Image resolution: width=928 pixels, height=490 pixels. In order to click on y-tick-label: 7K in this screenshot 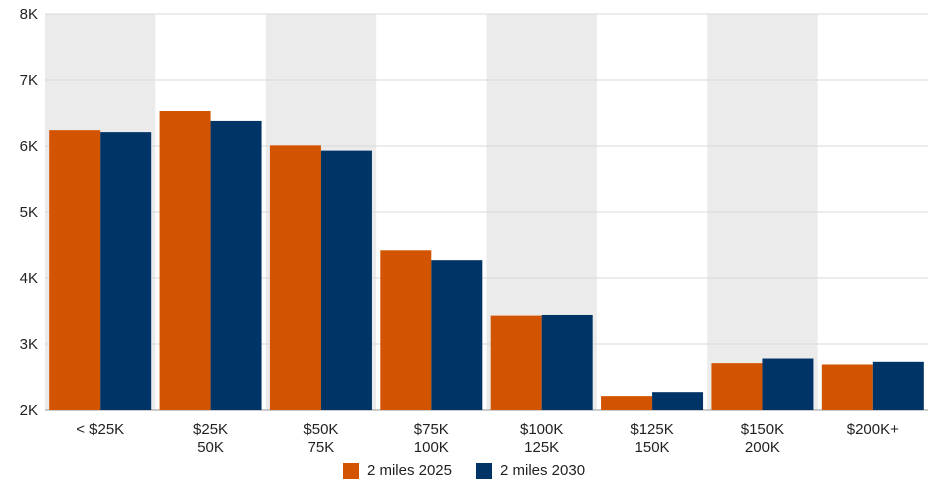, I will do `click(29, 80)`.